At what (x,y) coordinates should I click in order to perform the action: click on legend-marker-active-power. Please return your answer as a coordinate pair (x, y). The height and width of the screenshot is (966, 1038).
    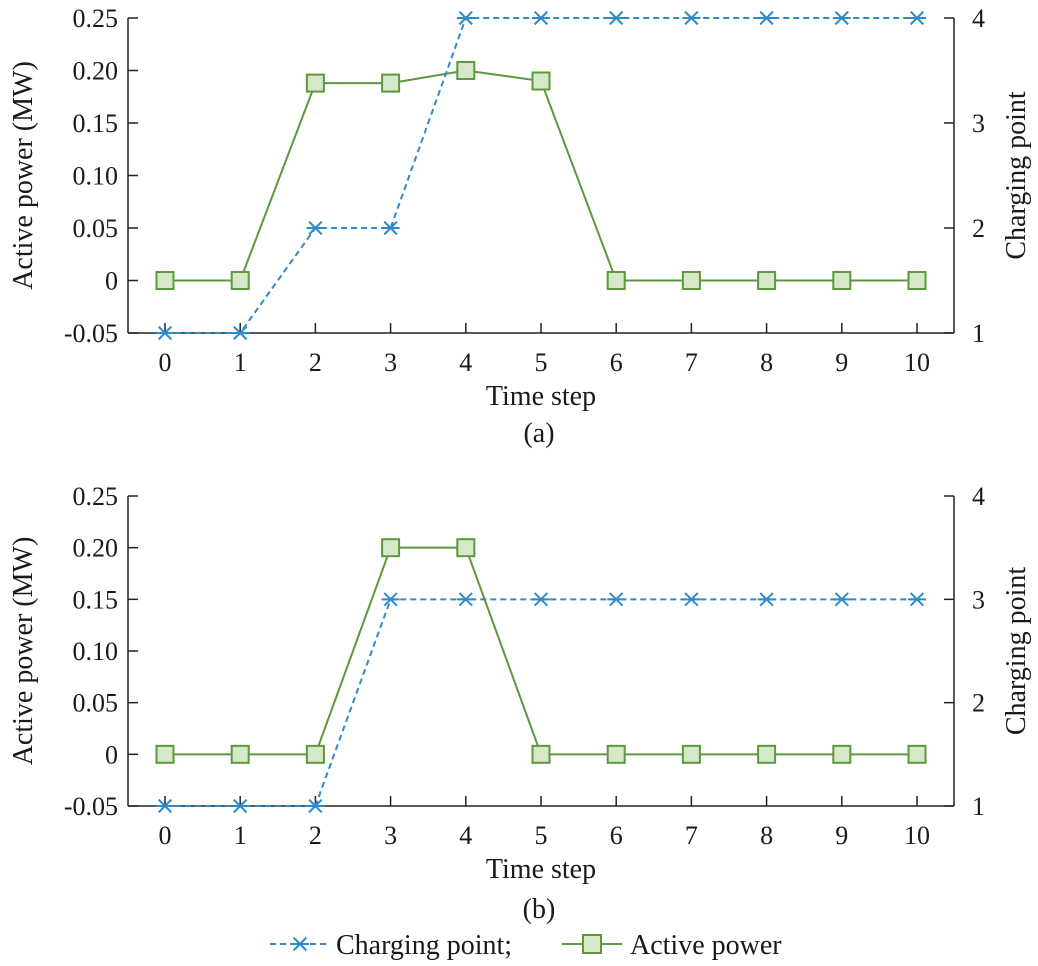
    Looking at the image, I should click on (592, 944).